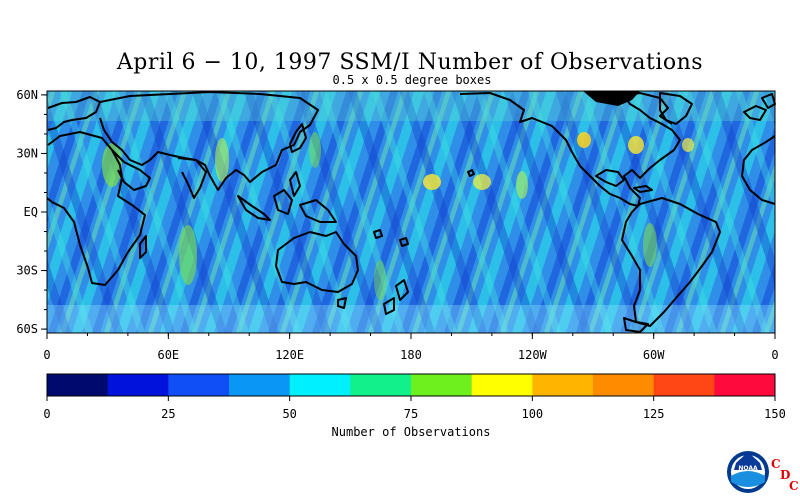  I want to click on latitude-axis: 60N 30N EQ 30S 60S, so click(31, 212).